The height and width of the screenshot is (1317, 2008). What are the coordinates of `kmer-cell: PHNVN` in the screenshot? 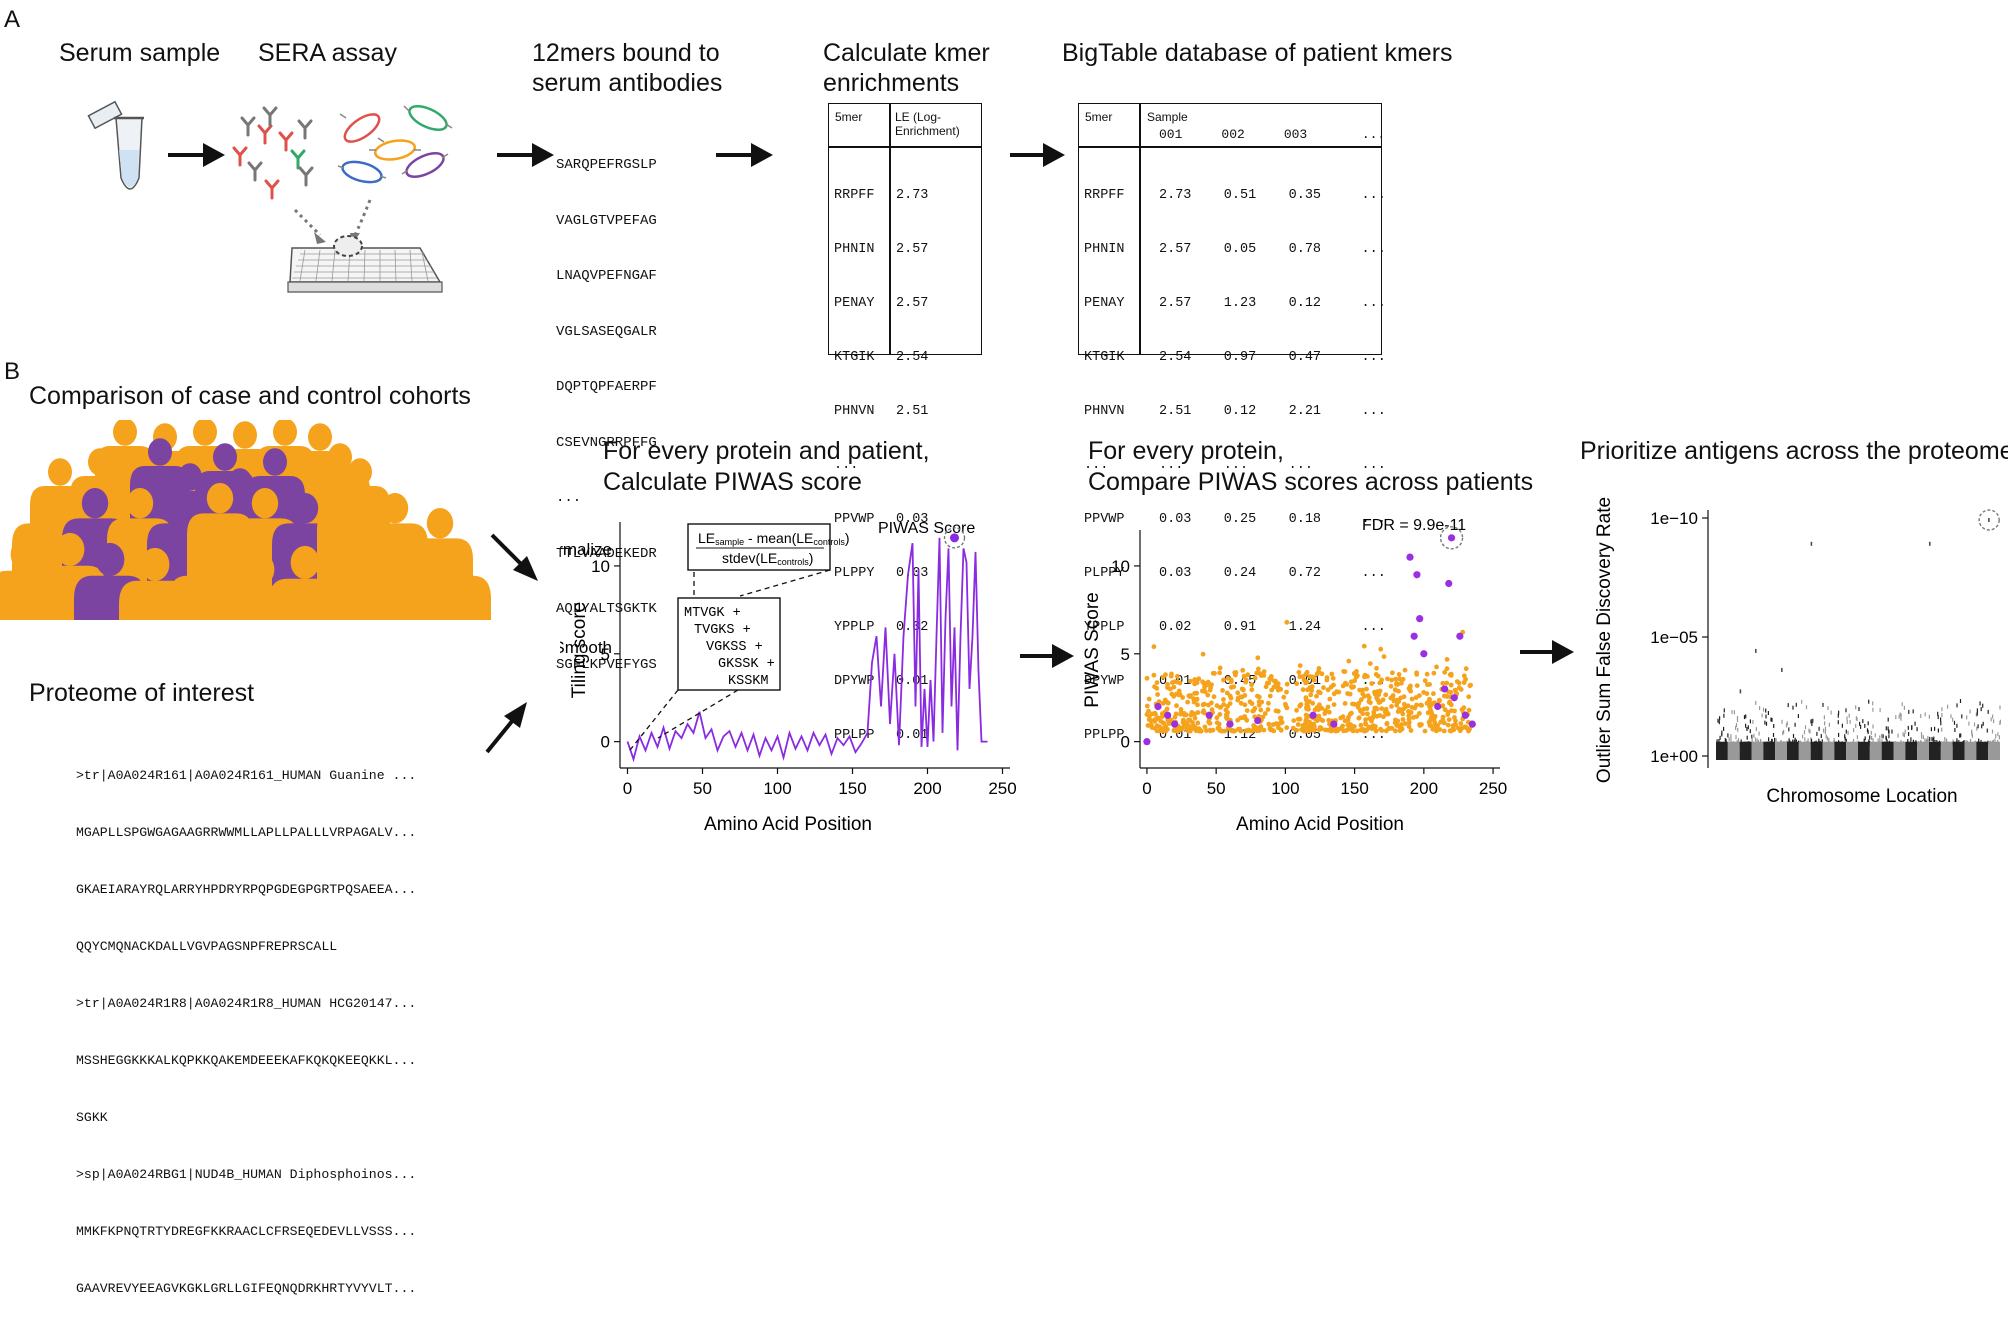 It's located at (1104, 411).